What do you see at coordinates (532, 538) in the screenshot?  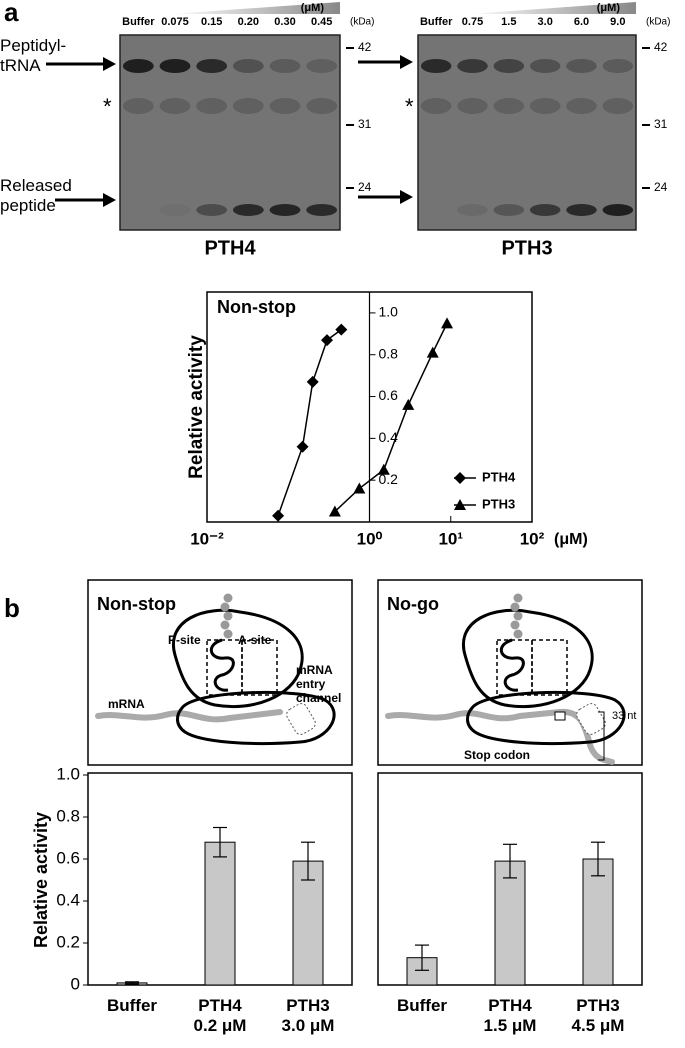 I see `x-tick-label: 10²` at bounding box center [532, 538].